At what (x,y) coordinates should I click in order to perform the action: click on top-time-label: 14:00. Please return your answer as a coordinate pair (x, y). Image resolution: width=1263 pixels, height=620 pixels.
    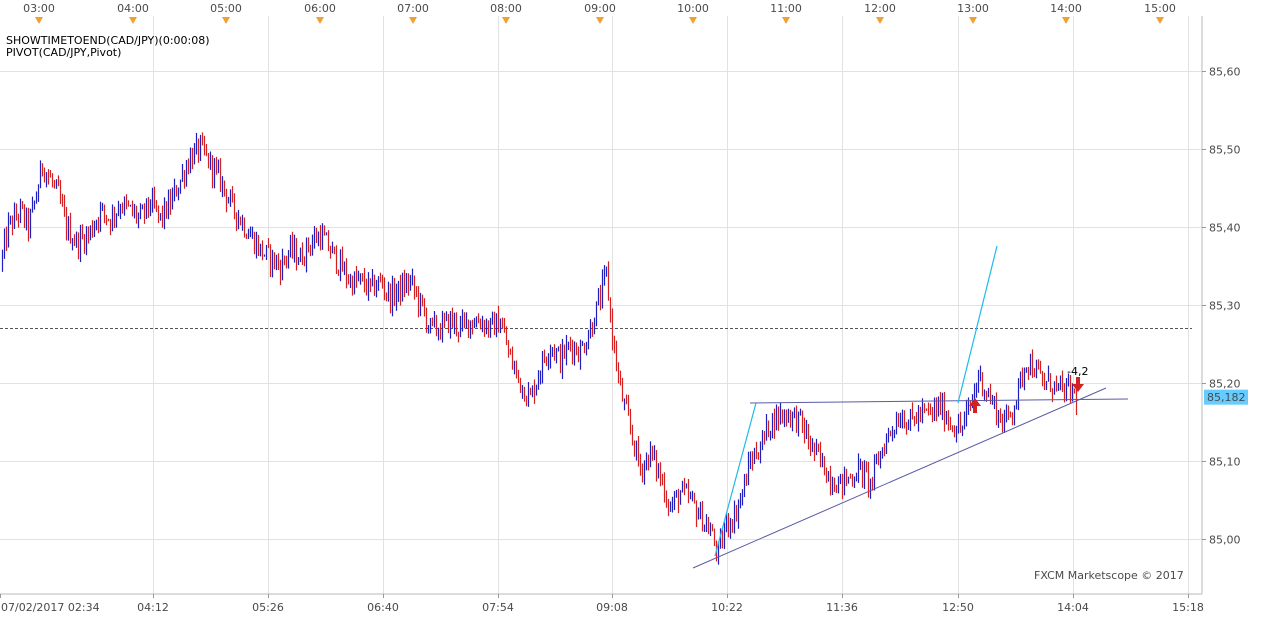
    Looking at the image, I should click on (1066, 8).